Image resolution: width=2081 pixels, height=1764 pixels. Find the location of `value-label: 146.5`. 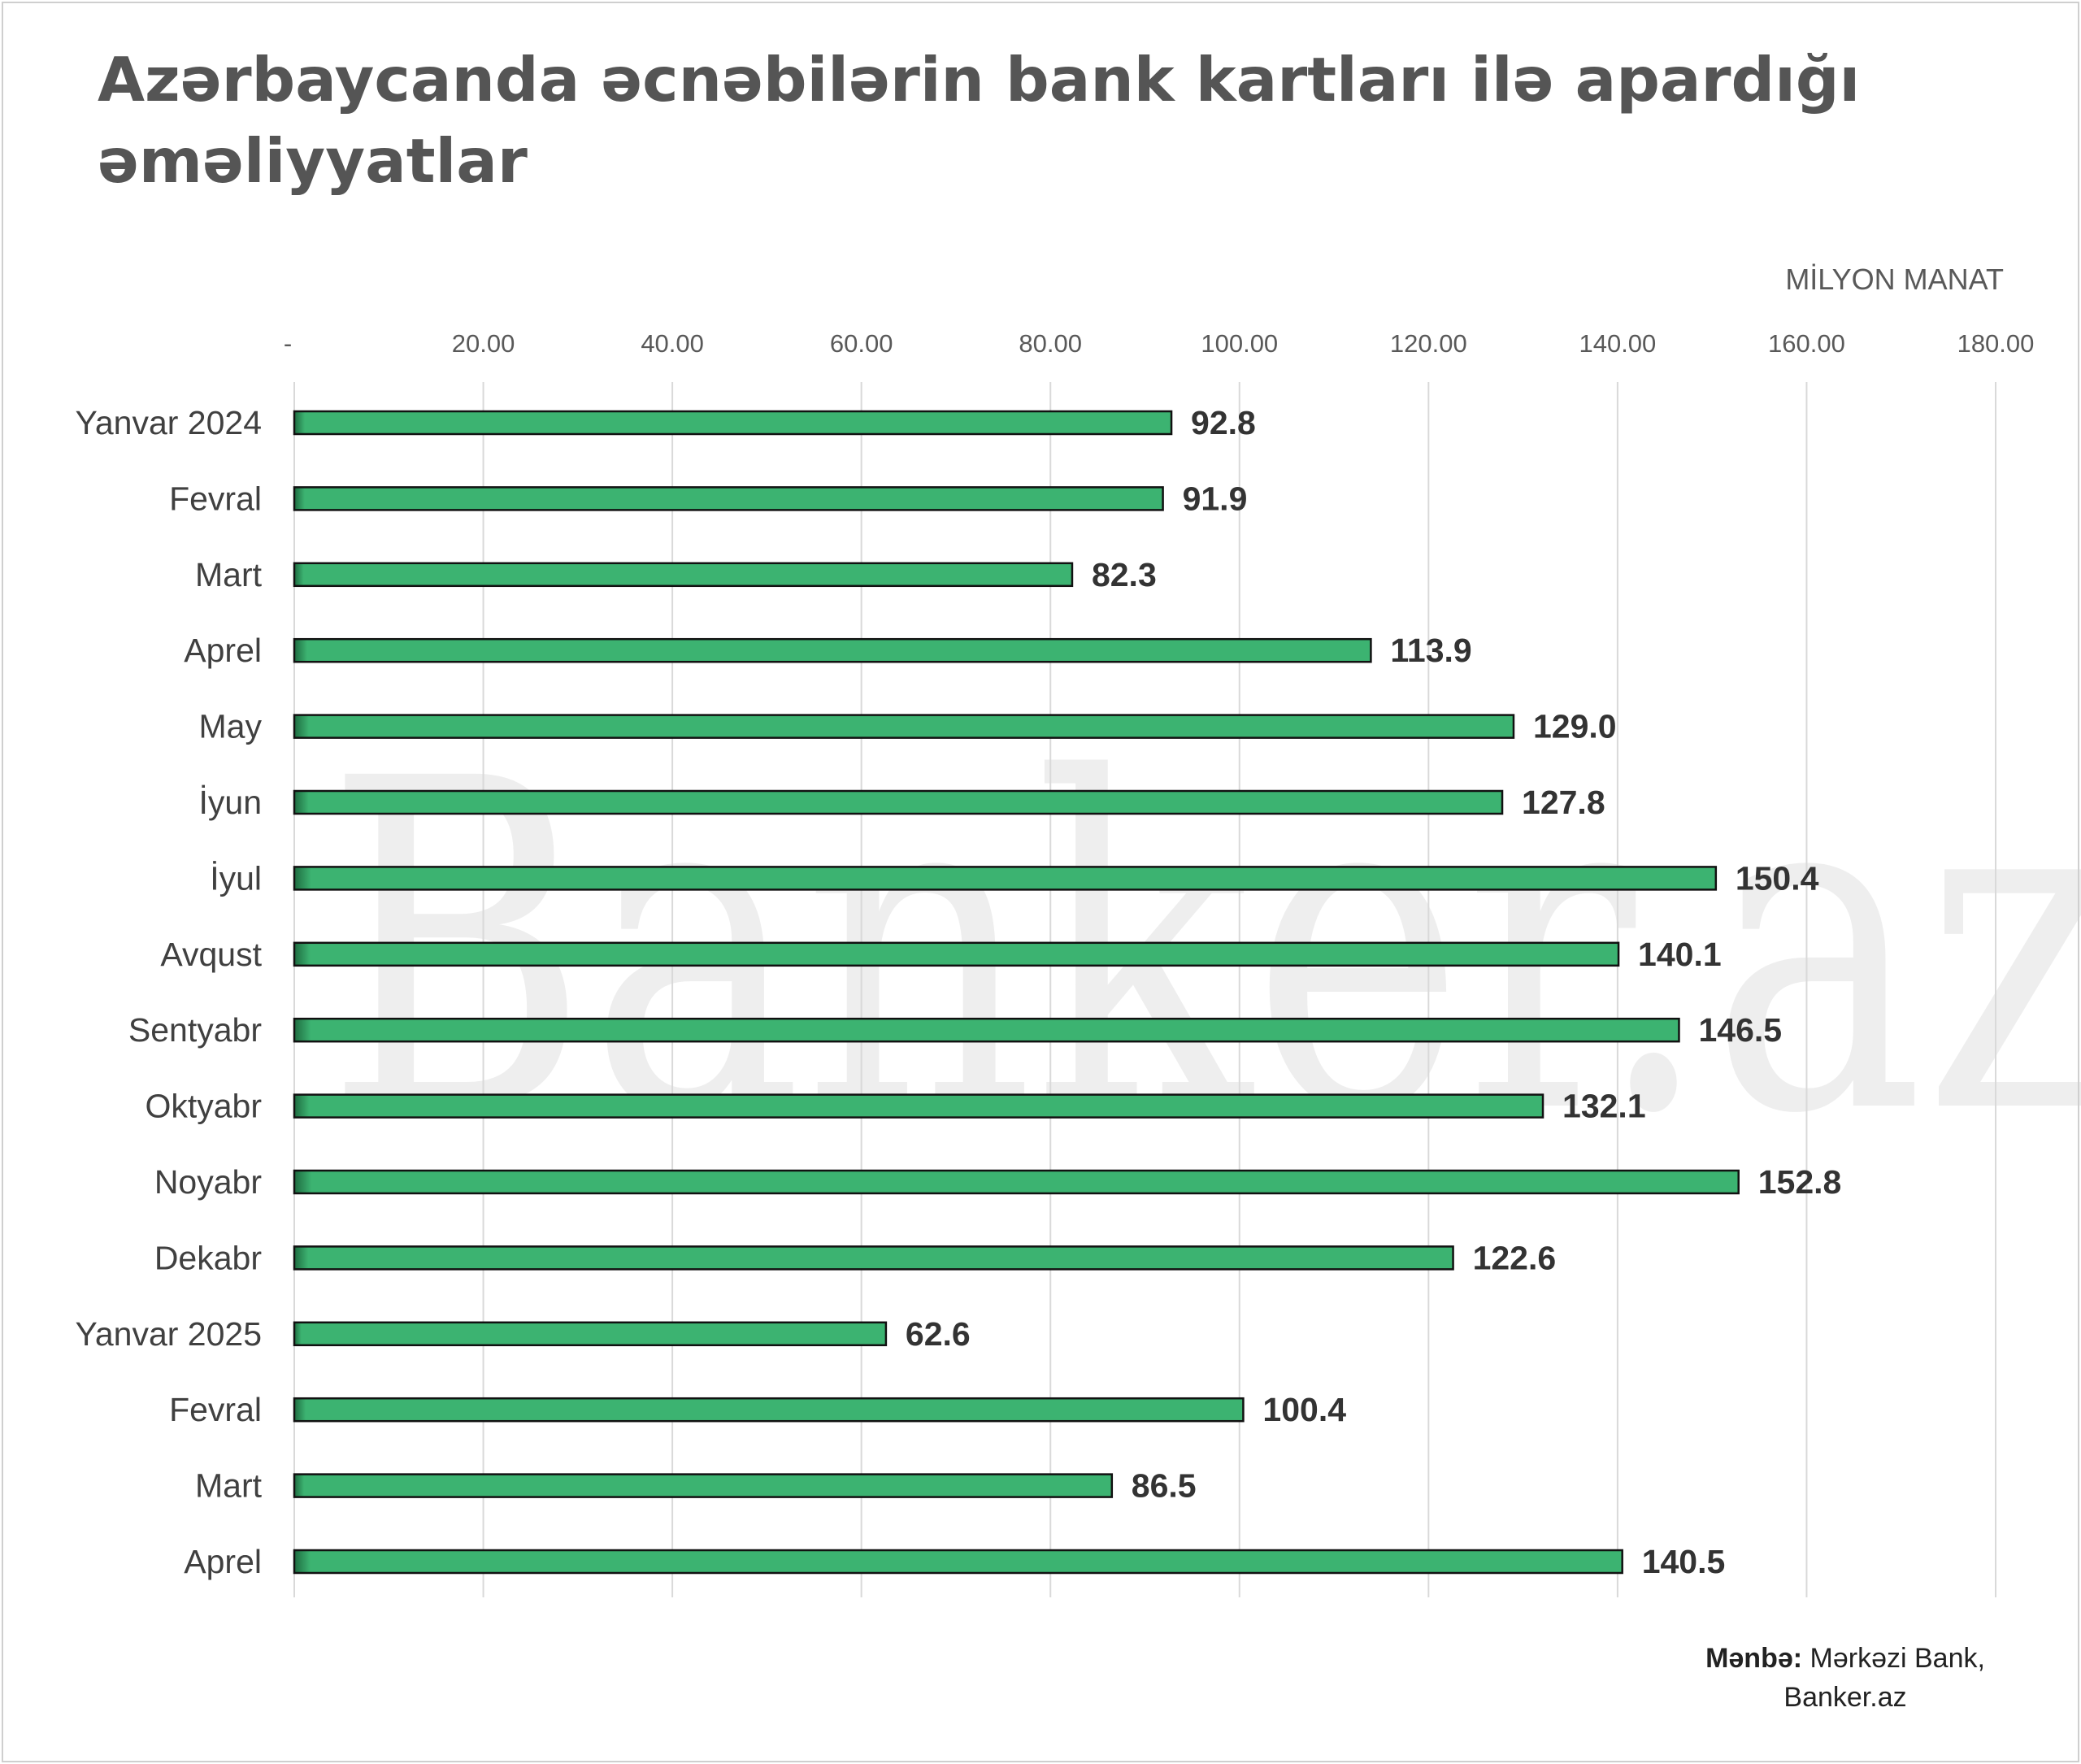

value-label: 146.5 is located at coordinates (1740, 1030).